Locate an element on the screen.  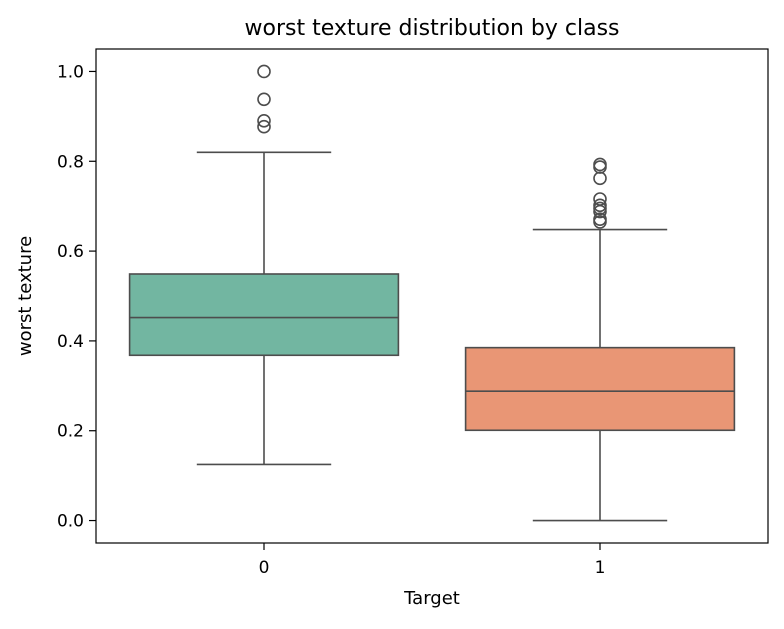
x-tick-label: 0 is located at coordinates (264, 568).